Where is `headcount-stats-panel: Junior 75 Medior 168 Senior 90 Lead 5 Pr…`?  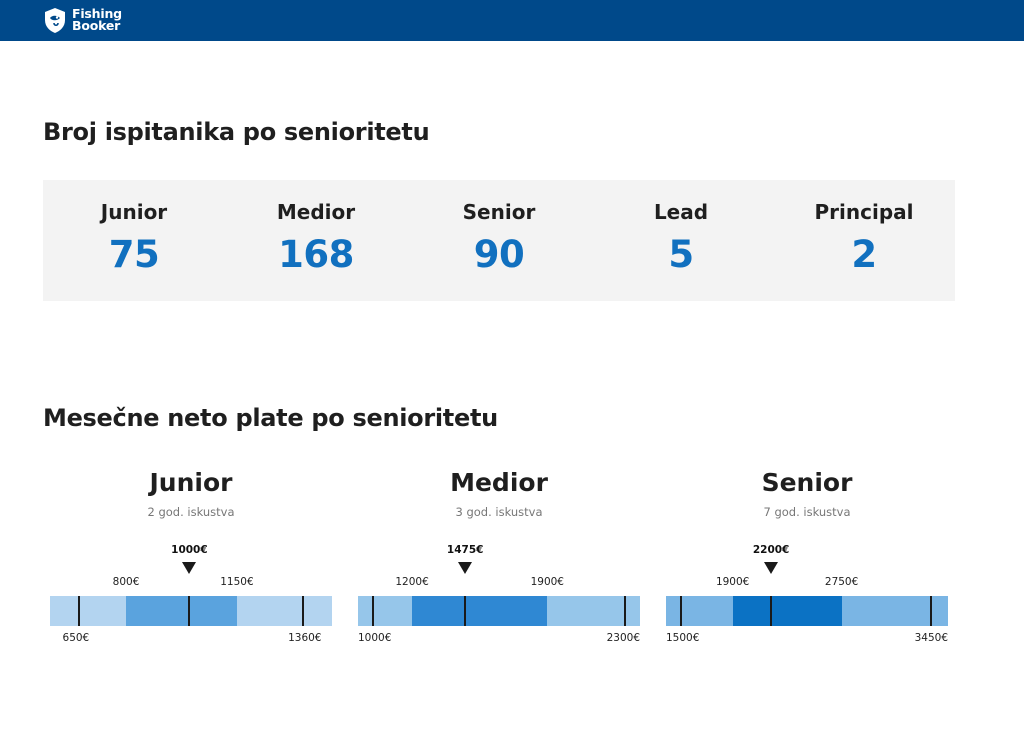 headcount-stats-panel: Junior 75 Medior 168 Senior 90 Lead 5 Pr… is located at coordinates (499, 240).